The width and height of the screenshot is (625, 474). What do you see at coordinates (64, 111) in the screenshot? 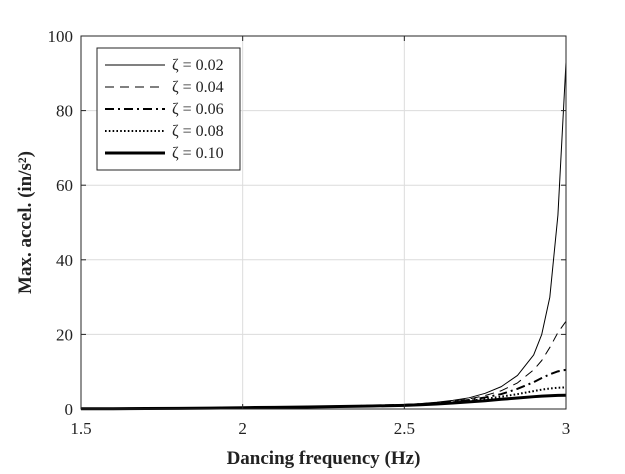
I see `y-tick-label: 80` at bounding box center [64, 111].